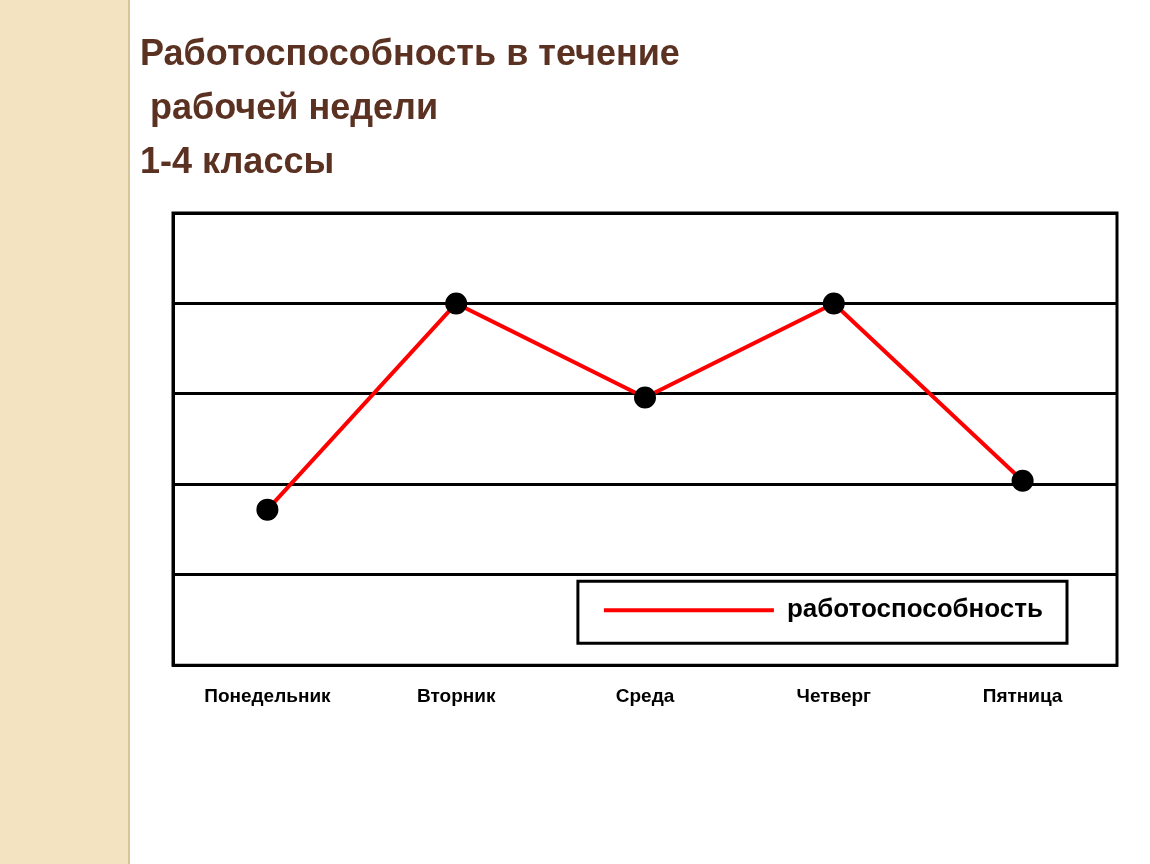  What do you see at coordinates (456, 695) in the screenshot?
I see `x-tick-label: Вторник` at bounding box center [456, 695].